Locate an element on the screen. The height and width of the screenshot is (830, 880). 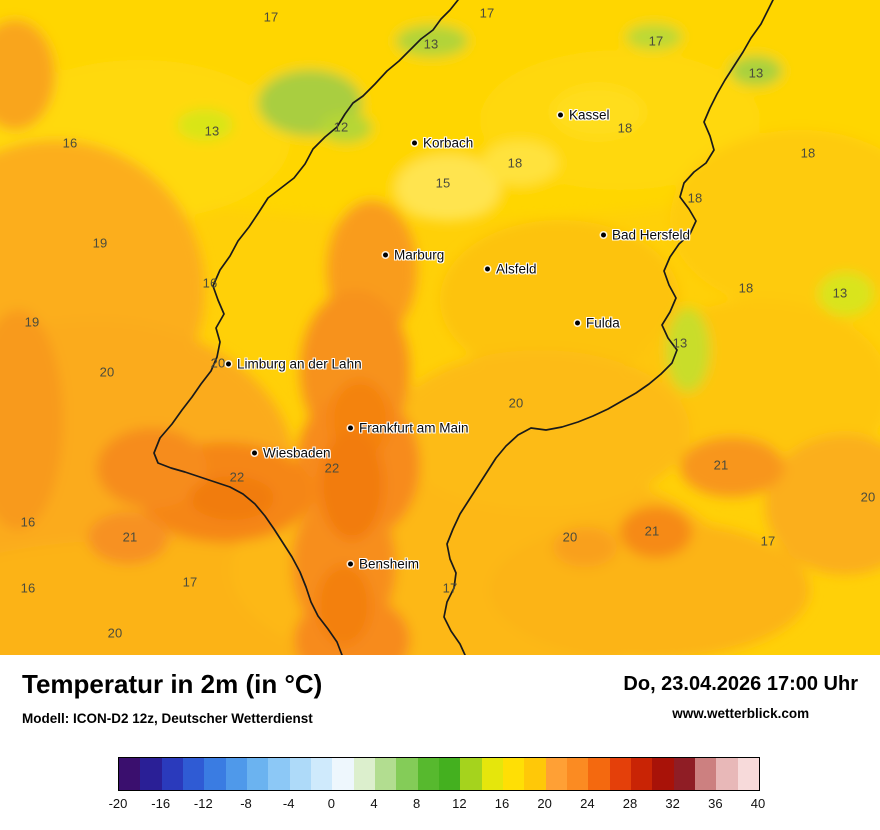
map-title: Temperatur in 2m (in °C) is located at coordinates (172, 684).